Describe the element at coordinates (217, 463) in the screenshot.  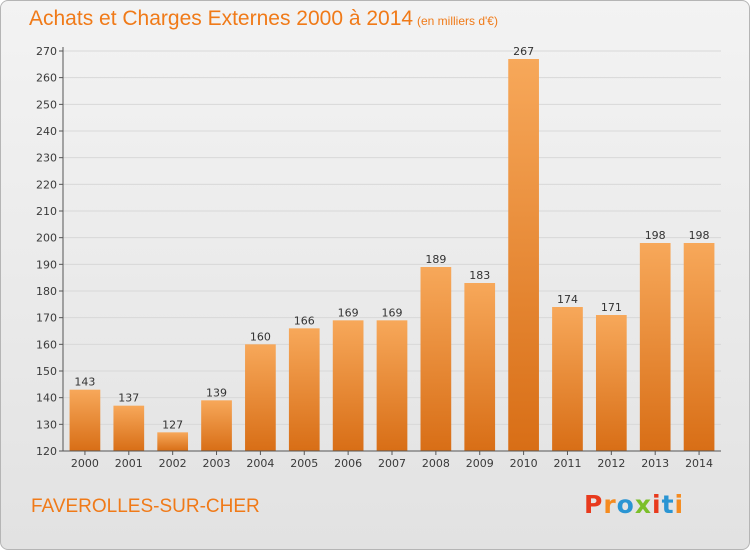
I see `x-tick-label: 2003` at that location.